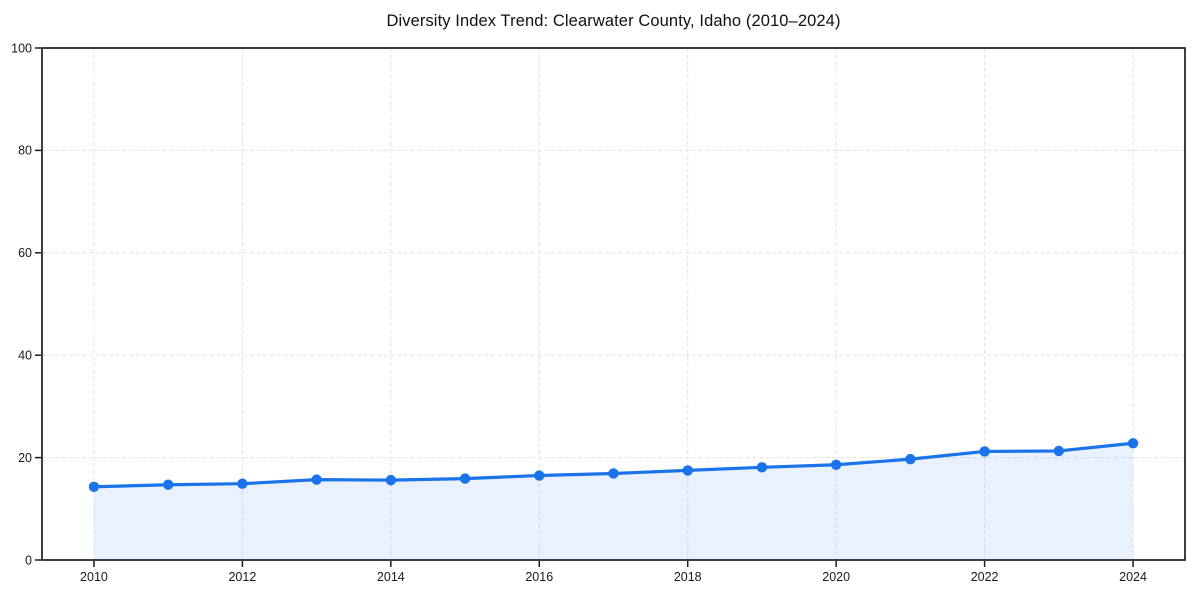 This screenshot has width=1200, height=600. What do you see at coordinates (984, 451) in the screenshot?
I see `data-point-2022` at bounding box center [984, 451].